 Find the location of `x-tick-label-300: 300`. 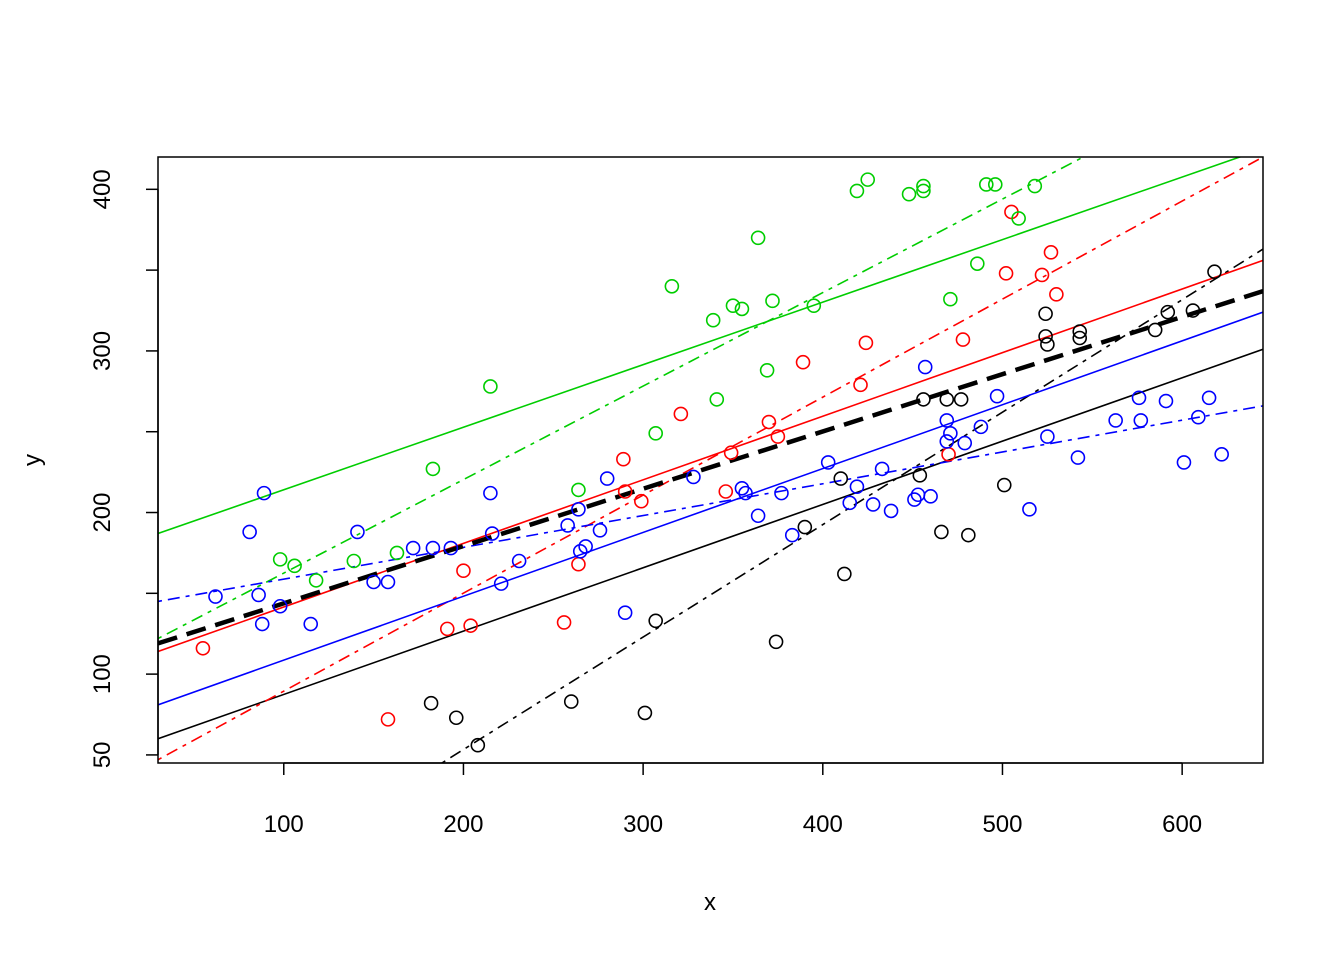

x-tick-label-300: 300 is located at coordinates (643, 824).